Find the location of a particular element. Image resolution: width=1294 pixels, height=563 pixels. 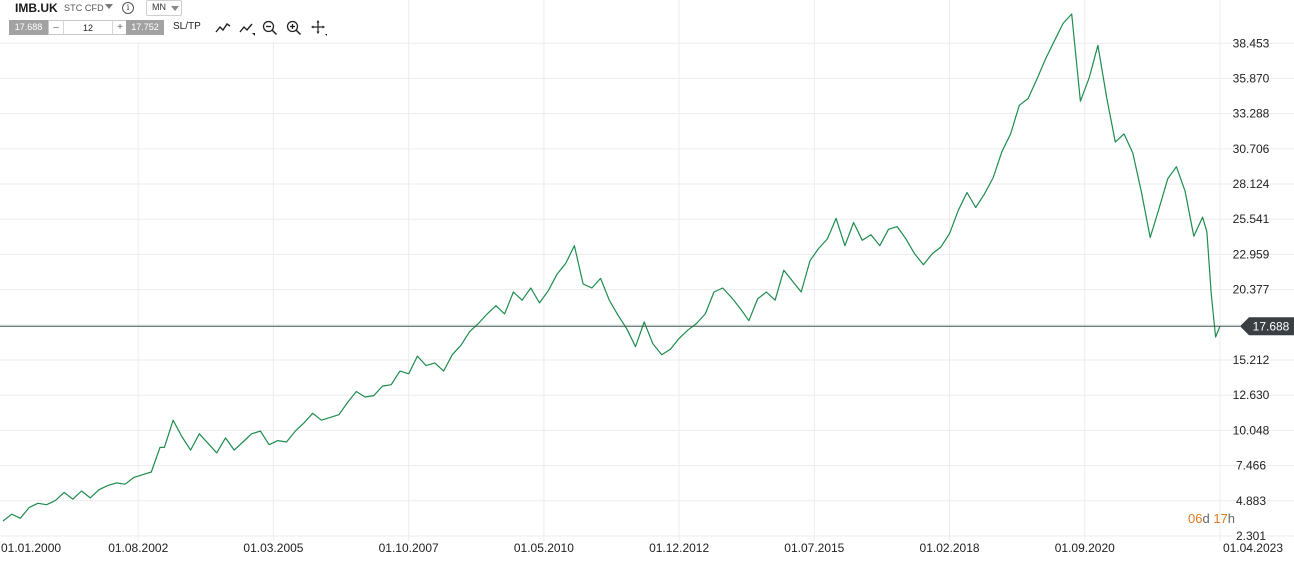

quantity-input is located at coordinates (88, 27).